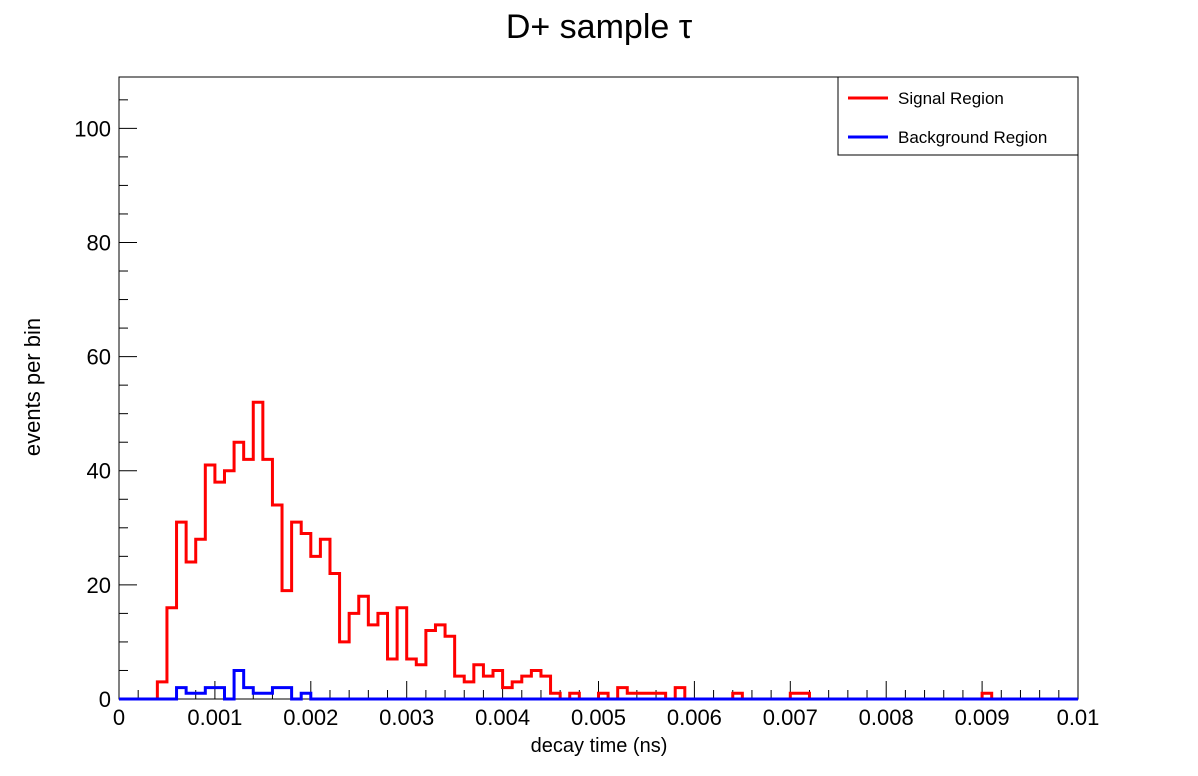 Image resolution: width=1198 pixels, height=776 pixels. I want to click on x-tick-label: 0.006, so click(694, 717).